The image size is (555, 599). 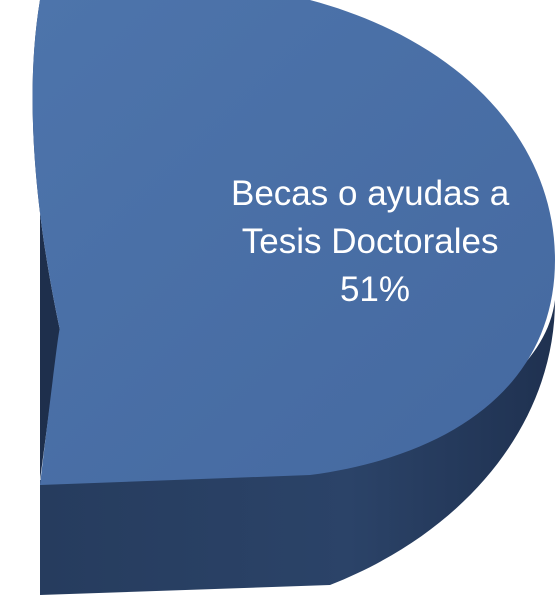 I want to click on slice-label-line-1: Becas o ayudas a, so click(x=370, y=193).